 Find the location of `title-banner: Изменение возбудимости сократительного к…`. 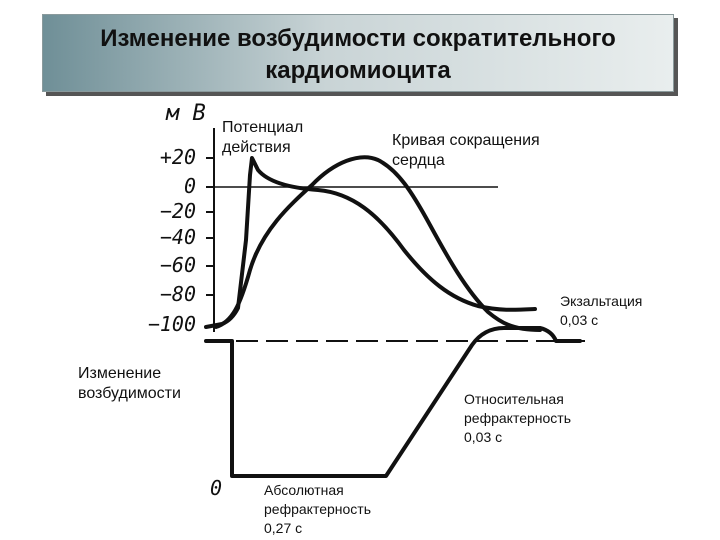

title-banner: Изменение возбудимости сократительного к… is located at coordinates (358, 53).